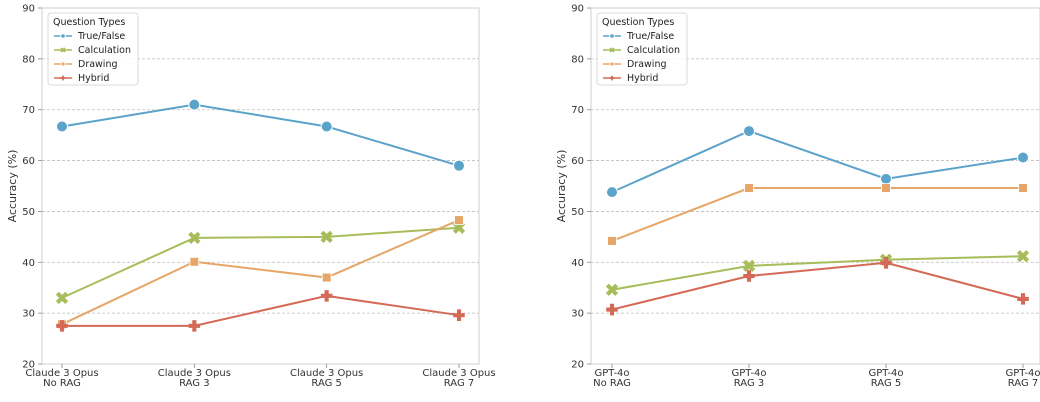 This screenshot has width=1040, height=402. What do you see at coordinates (1022, 378) in the screenshot?
I see `x-tick-label: GPT-4o RAG 7` at bounding box center [1022, 378].